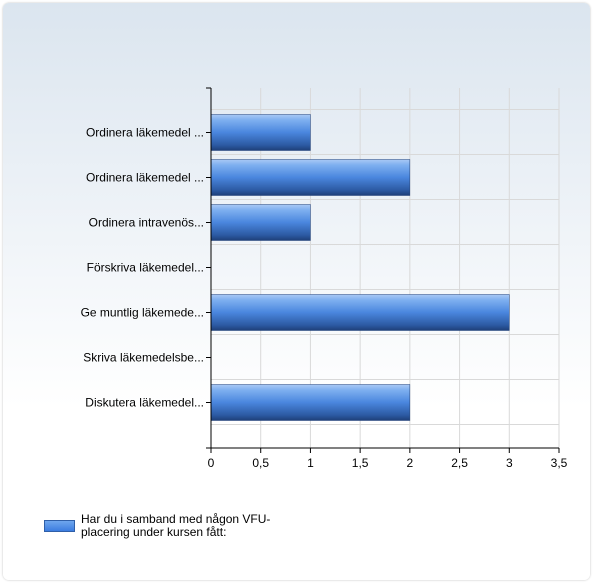  I want to click on x-tick-label: 3,5, so click(559, 463).